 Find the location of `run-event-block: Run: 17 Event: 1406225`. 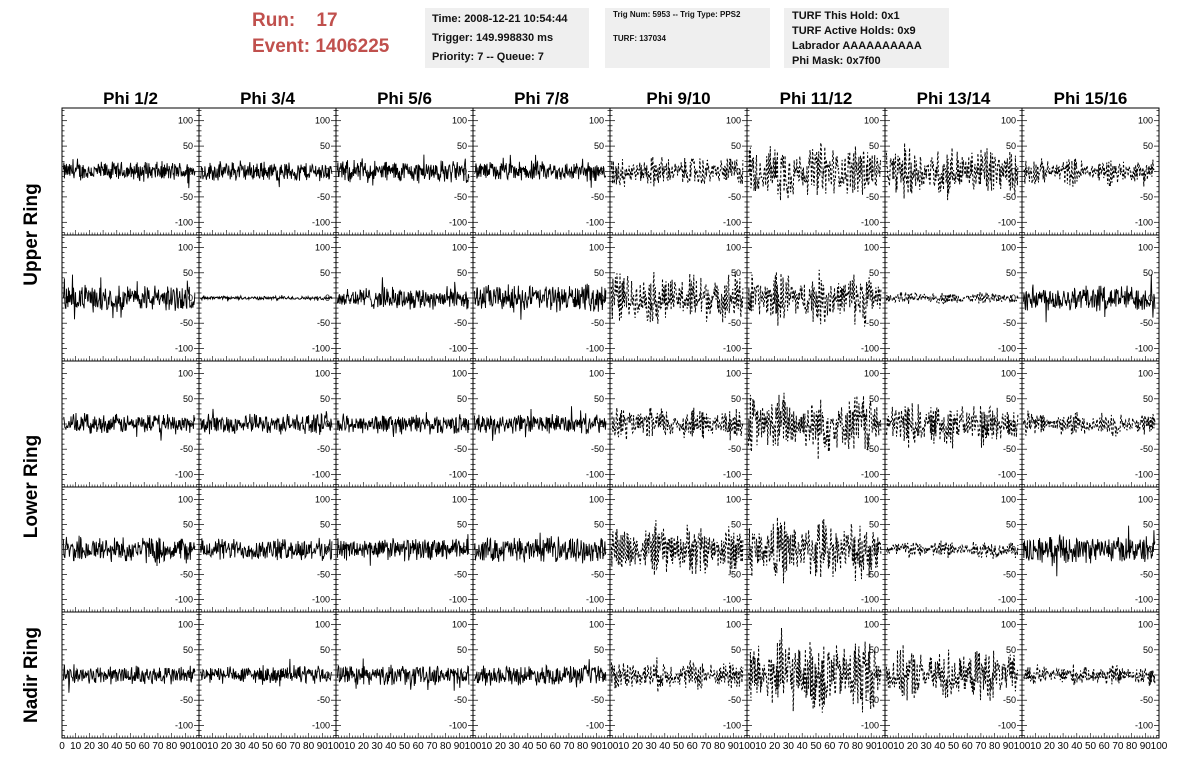

run-event-block: Run: 17 Event: 1406225 is located at coordinates (320, 34).